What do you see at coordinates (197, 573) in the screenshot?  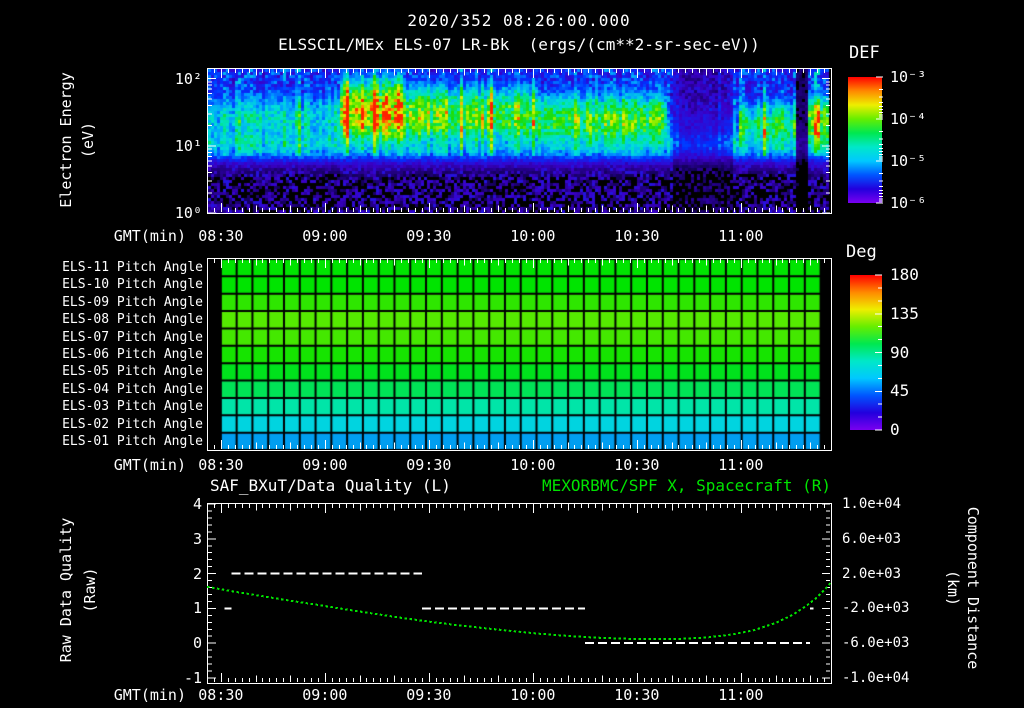 I see `quality-tick-label: 2` at bounding box center [197, 573].